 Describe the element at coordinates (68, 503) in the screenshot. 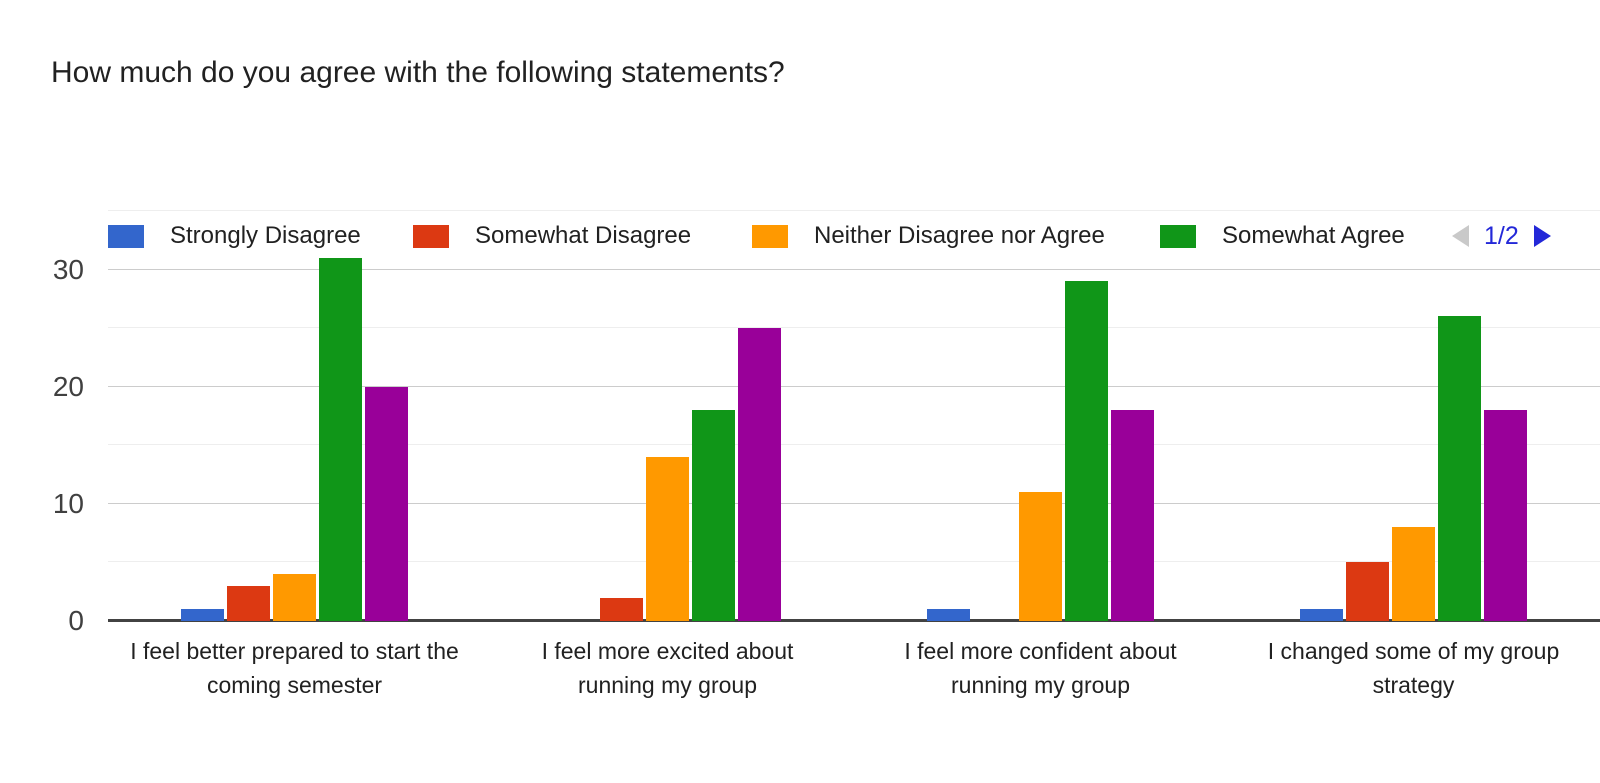

I see `y-axis-tick-label: 10` at that location.